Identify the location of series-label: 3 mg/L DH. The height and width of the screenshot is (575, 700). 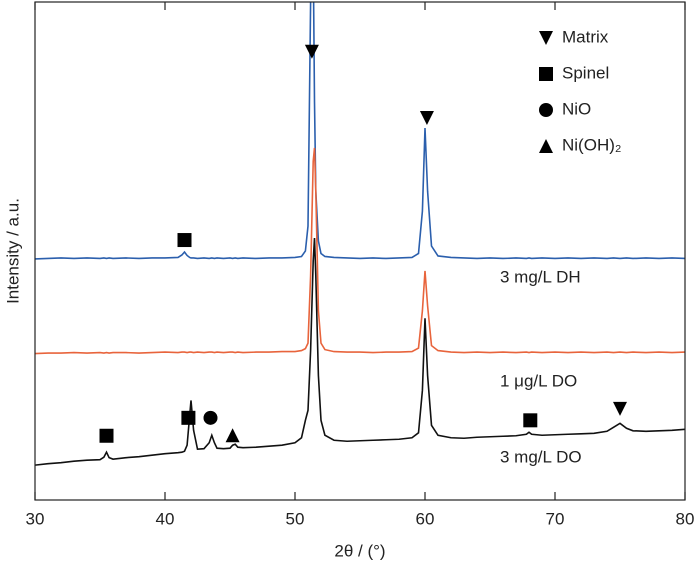
(540, 276).